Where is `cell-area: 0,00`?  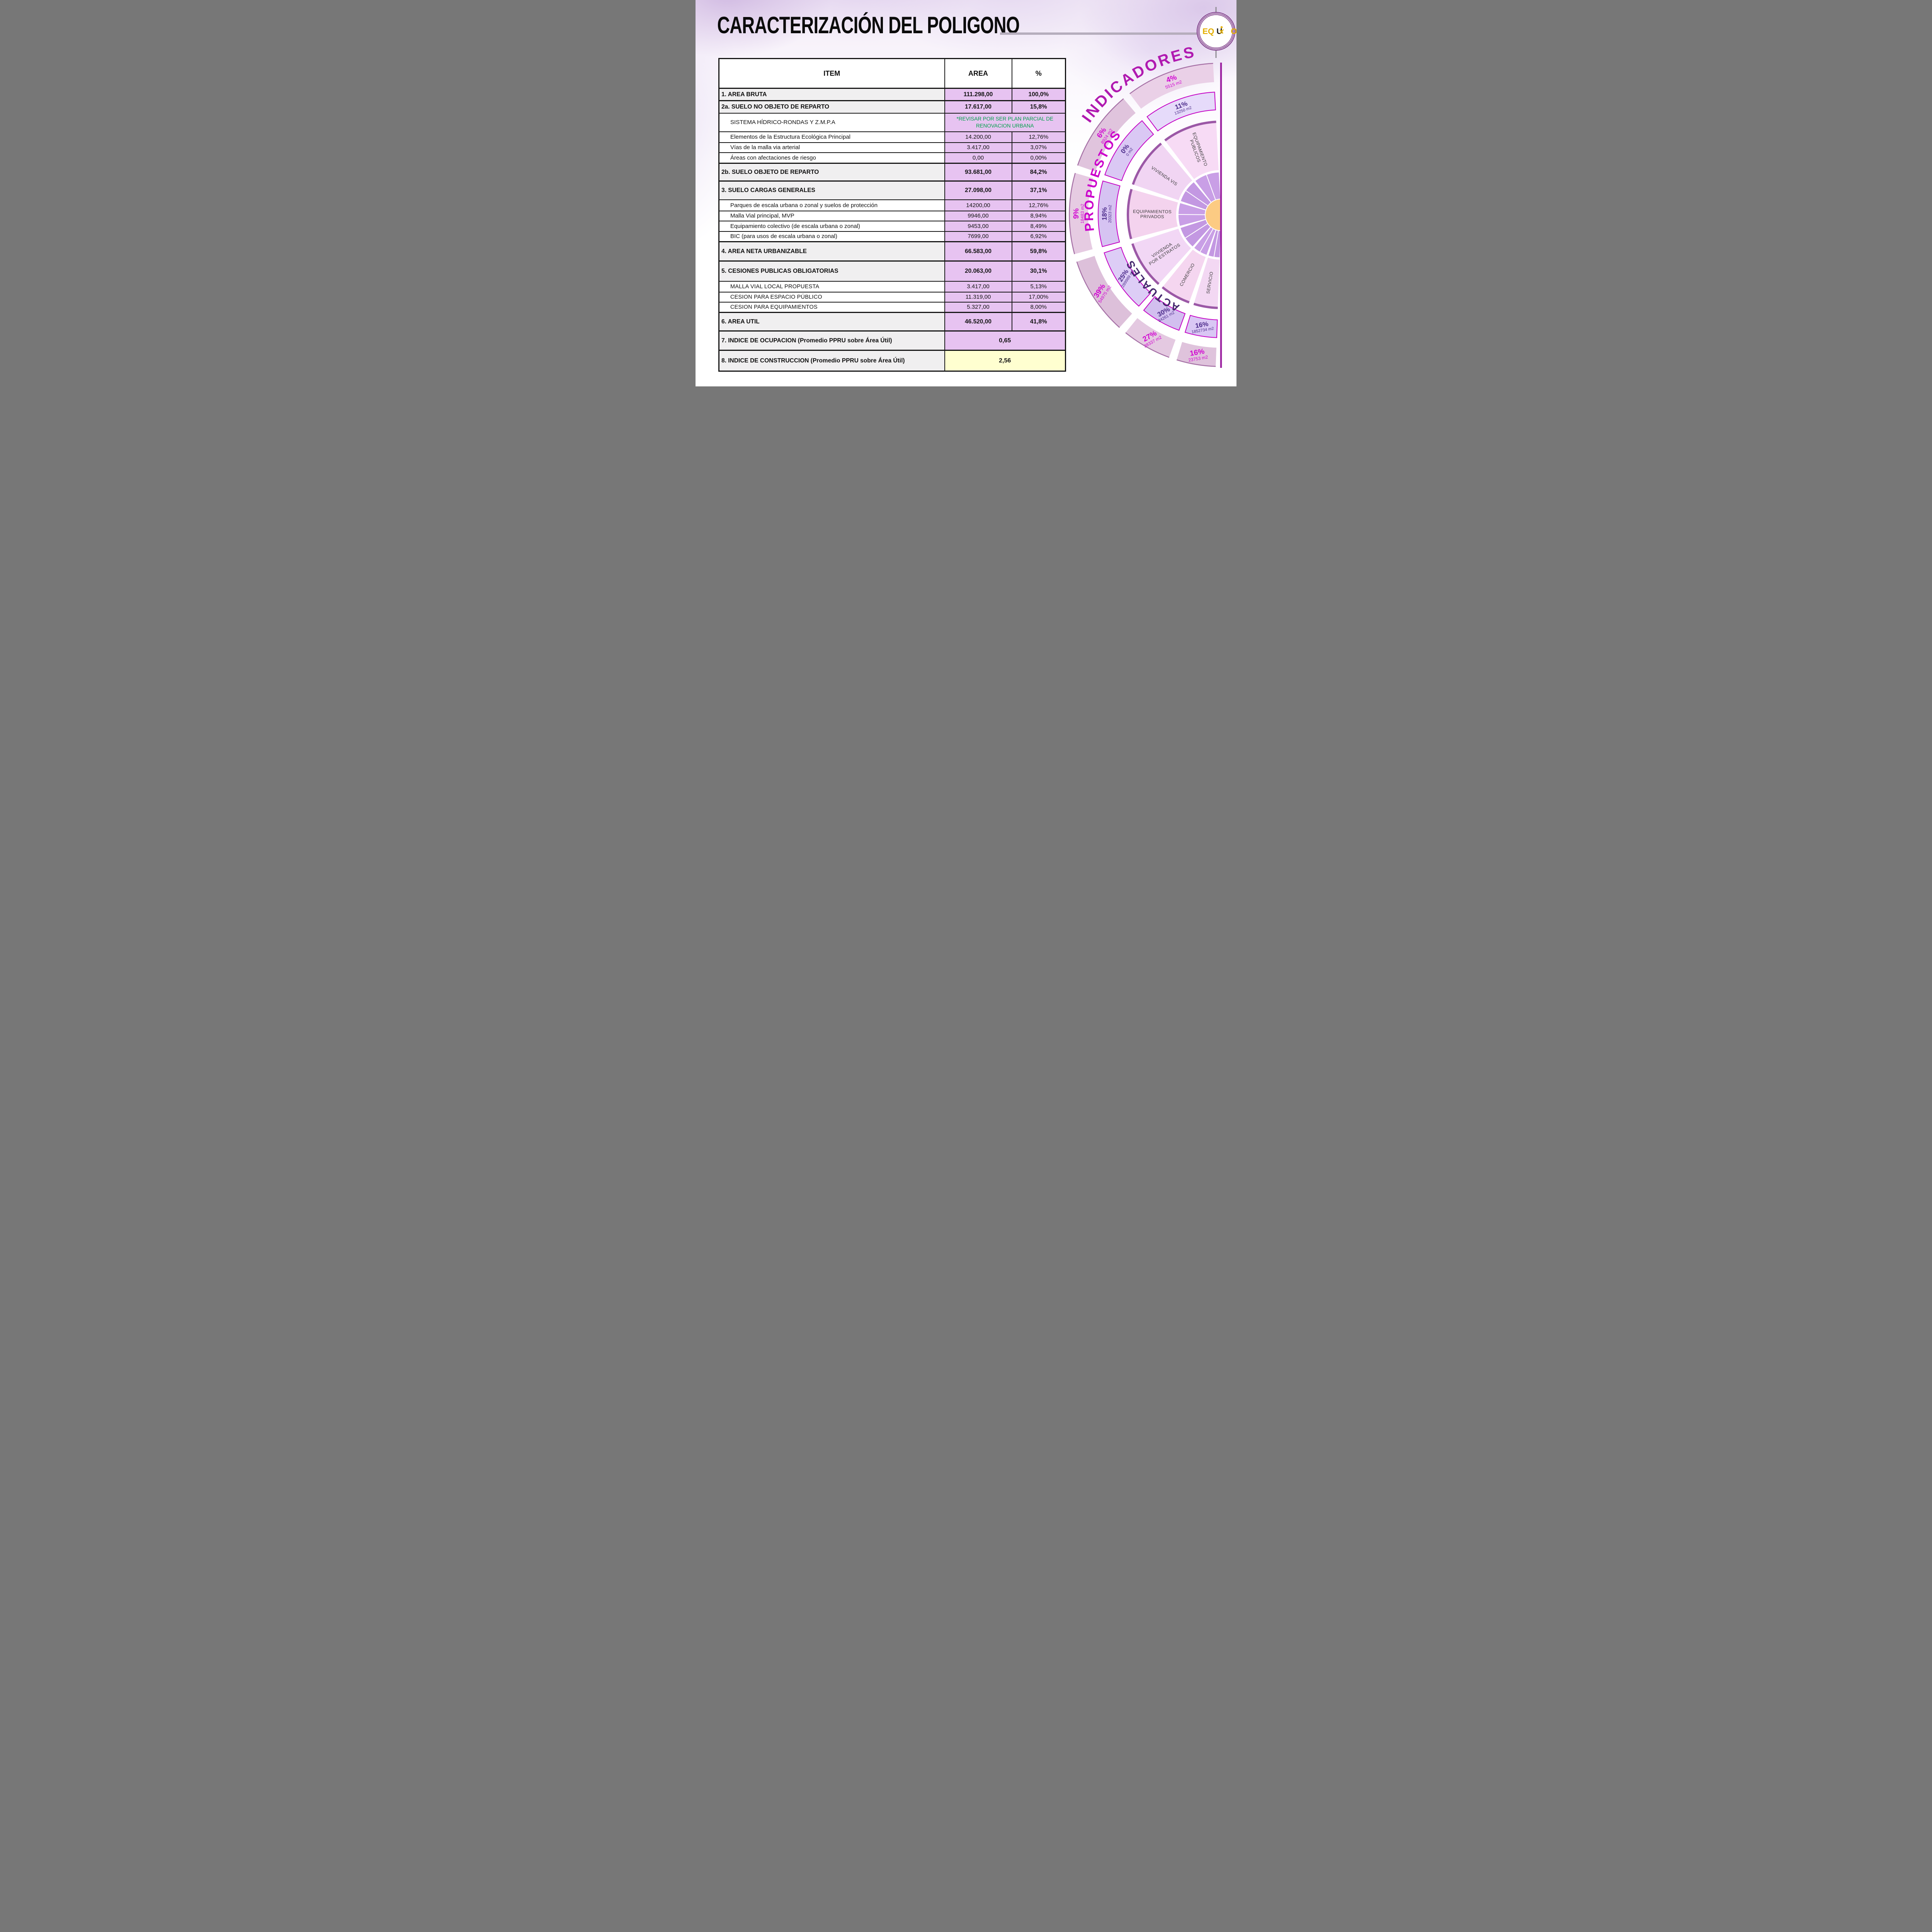
cell-area: 0,00 is located at coordinates (978, 158).